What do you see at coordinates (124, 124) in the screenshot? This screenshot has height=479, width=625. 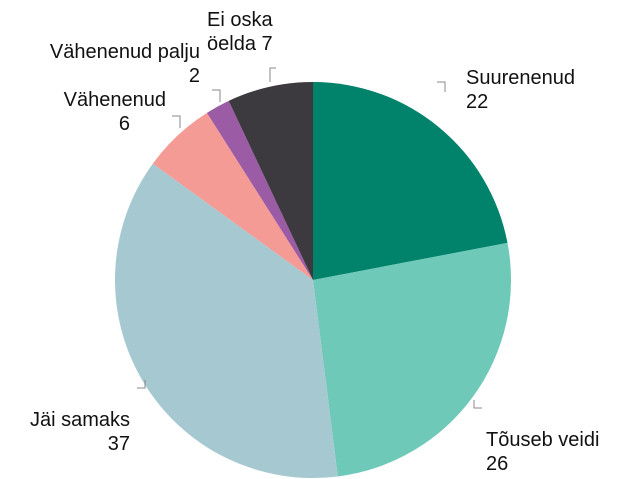 I see `label-value: 6` at bounding box center [124, 124].